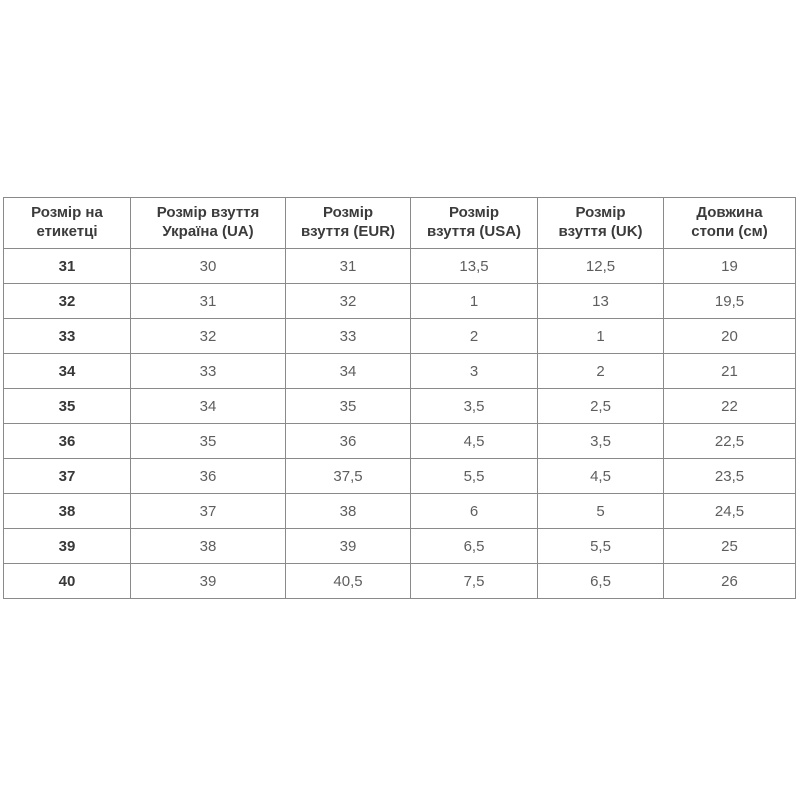 The height and width of the screenshot is (800, 800). I want to click on size-value-cell: 24,5, so click(729, 511).